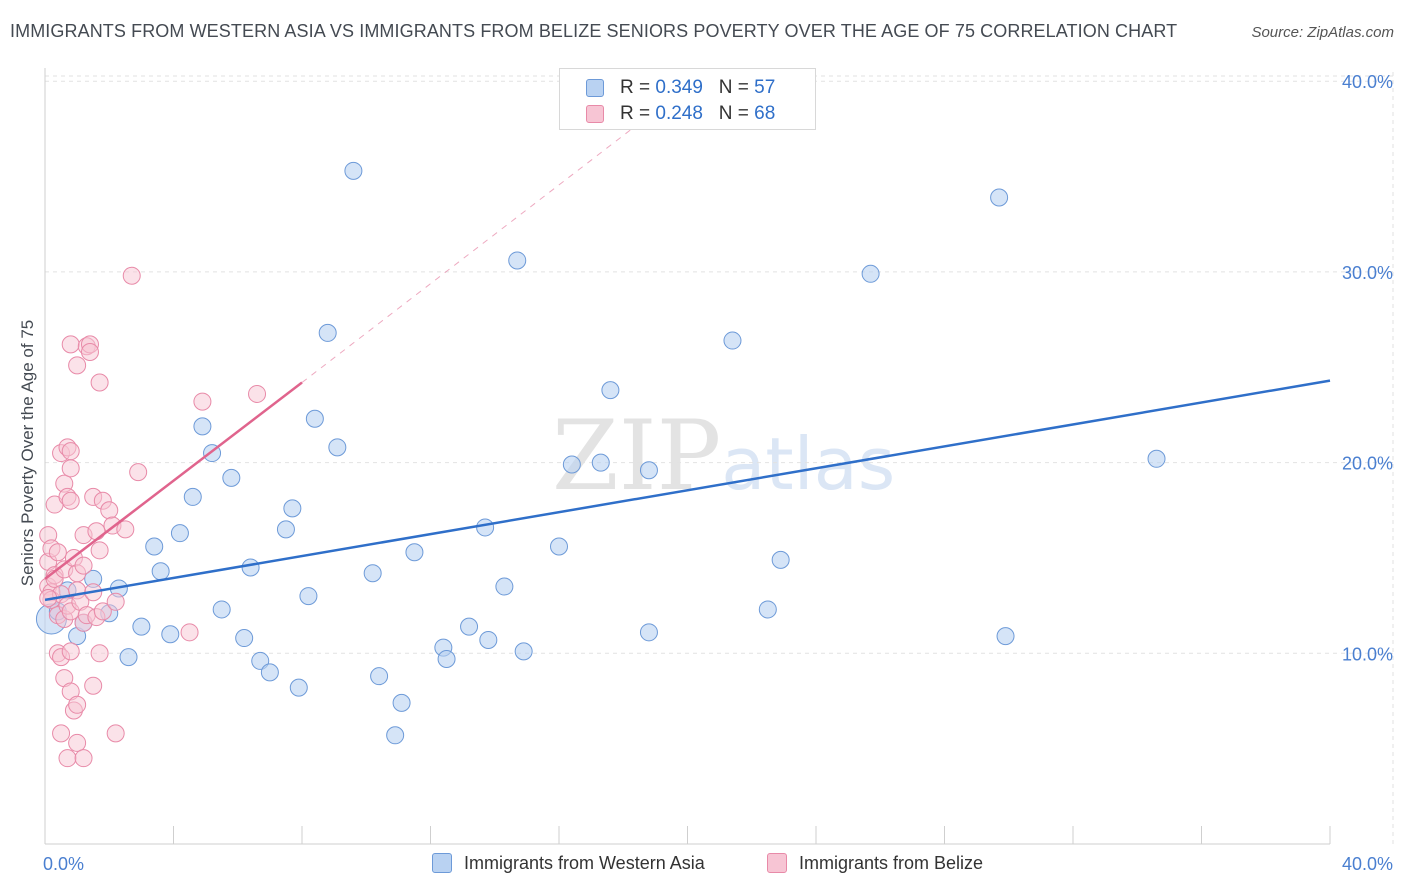 This screenshot has width=1406, height=892. I want to click on y-tick-label: 20.0%, so click(1367, 464).